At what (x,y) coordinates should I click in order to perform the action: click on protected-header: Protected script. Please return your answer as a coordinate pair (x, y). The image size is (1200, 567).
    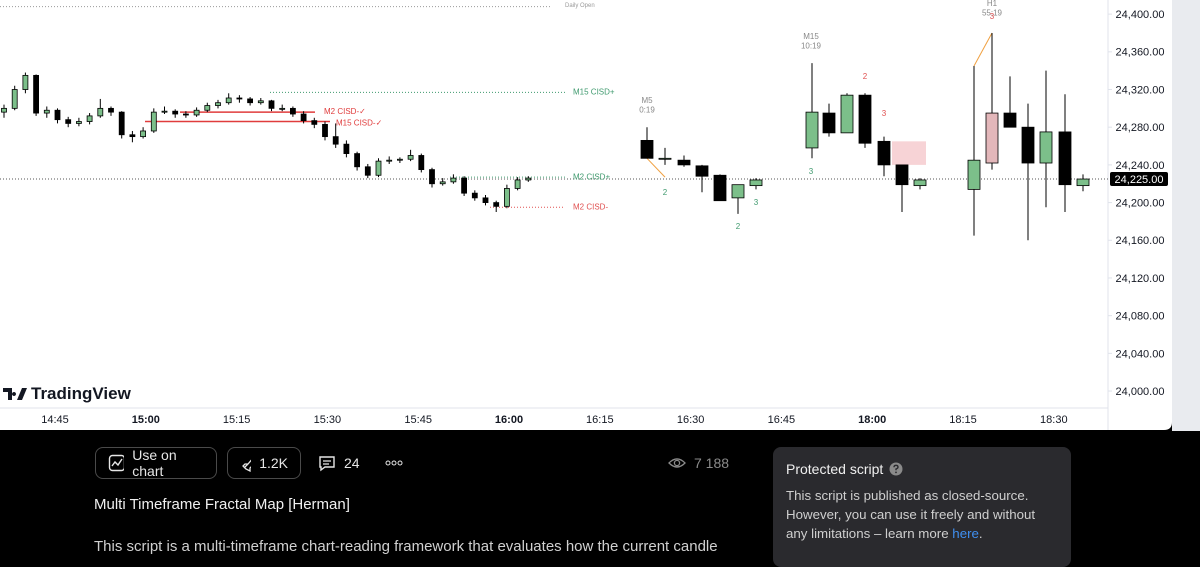
    Looking at the image, I should click on (922, 469).